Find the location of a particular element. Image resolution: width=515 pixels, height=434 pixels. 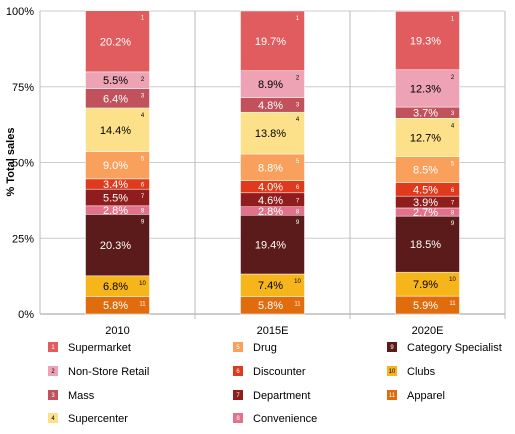

data-label: 20.3% is located at coordinates (115, 246).